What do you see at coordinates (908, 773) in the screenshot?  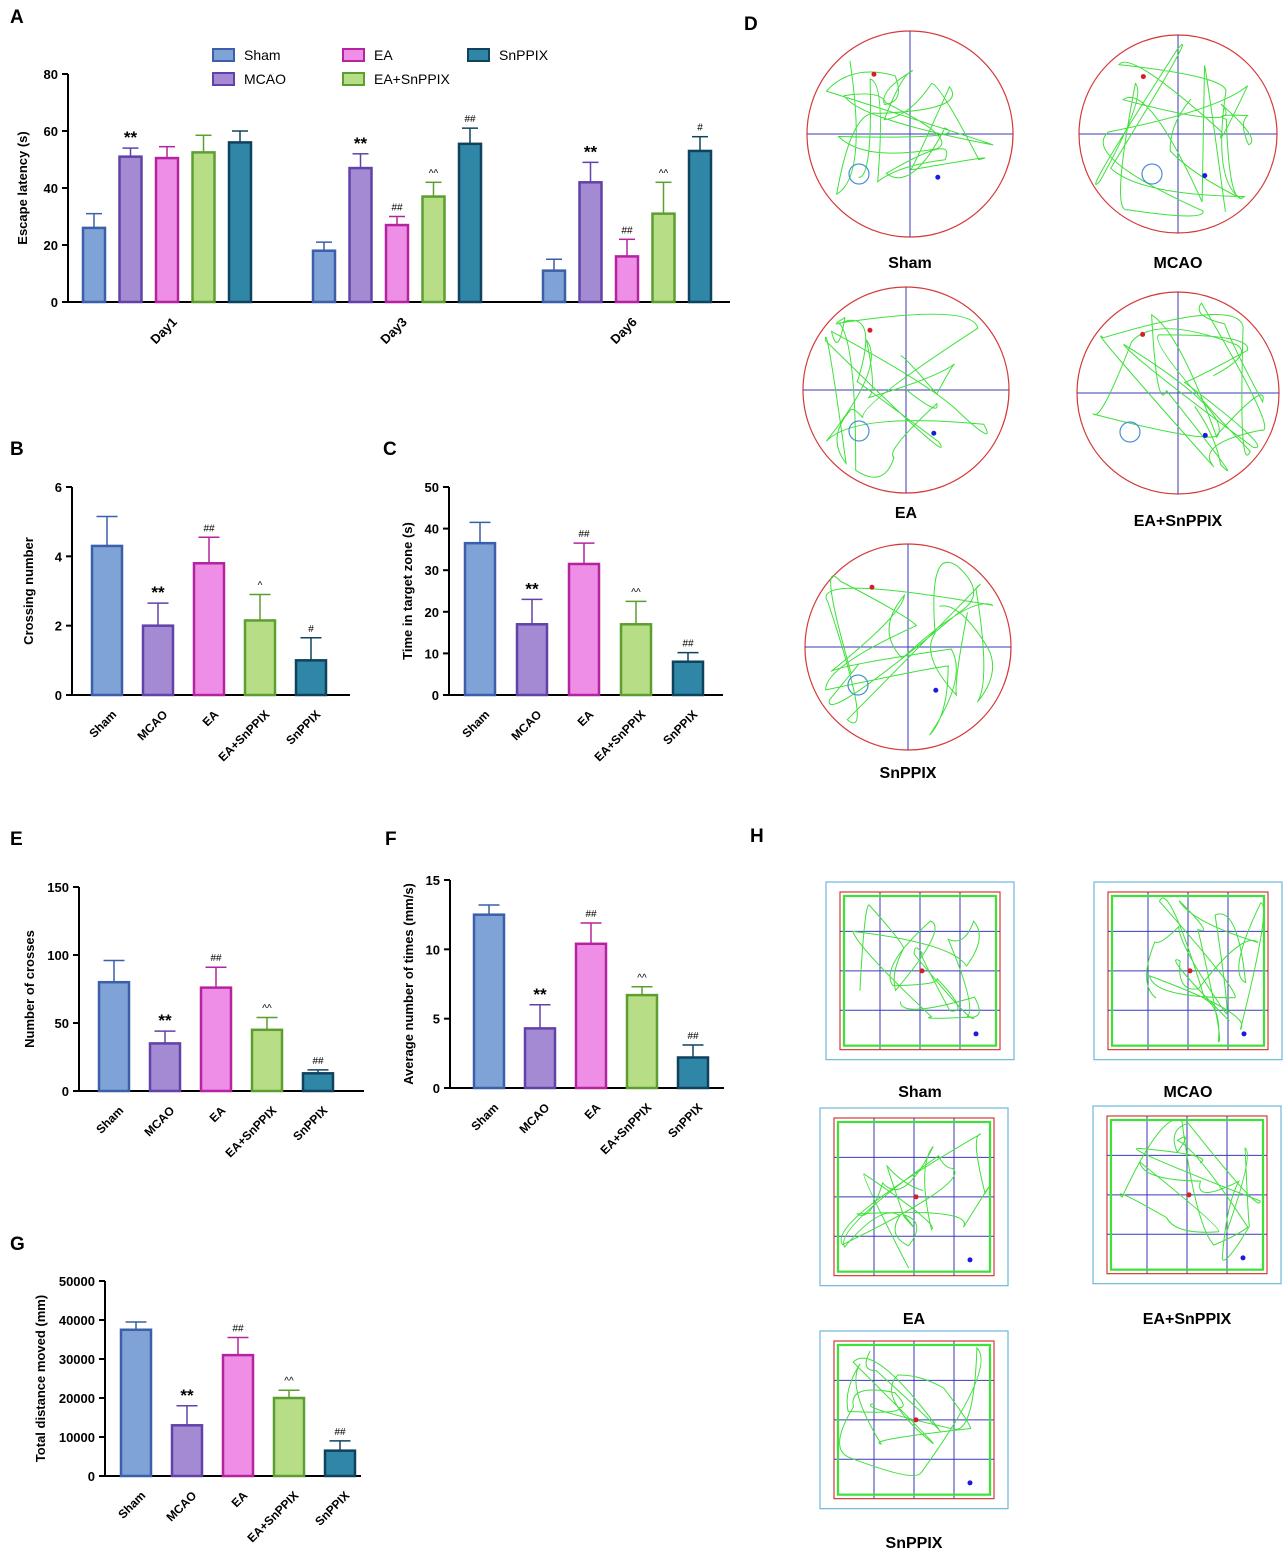 I see `track-label: SnPPIX` at bounding box center [908, 773].